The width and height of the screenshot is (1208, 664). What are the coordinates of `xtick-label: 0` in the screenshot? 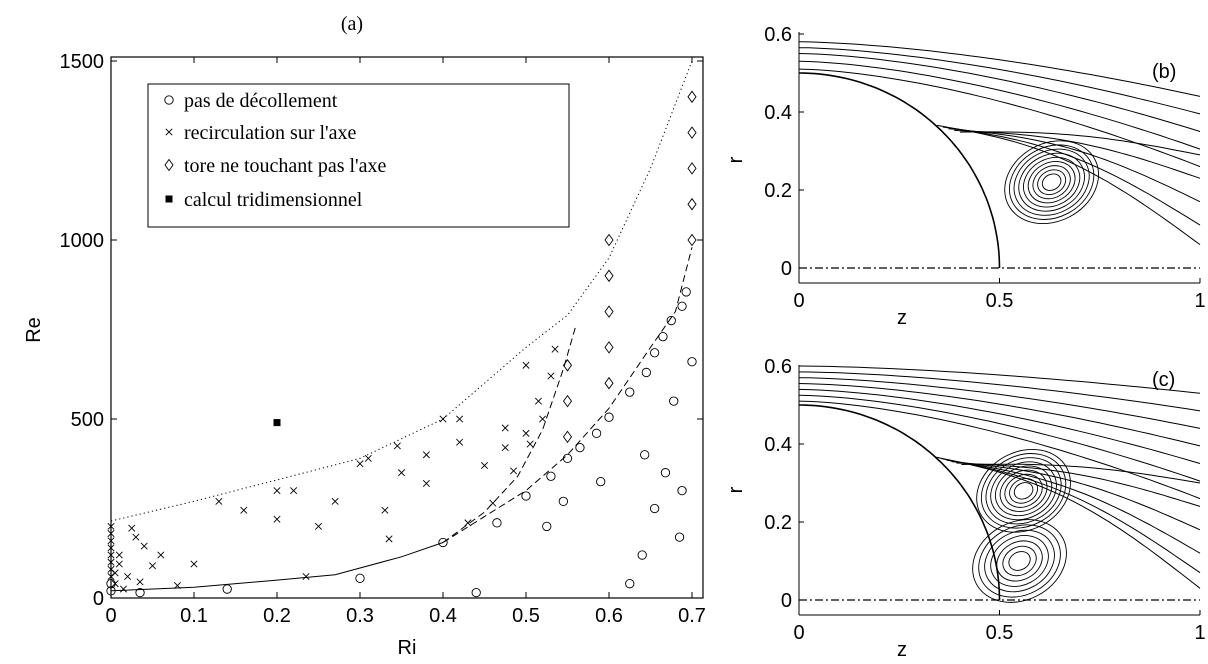 It's located at (798, 301).